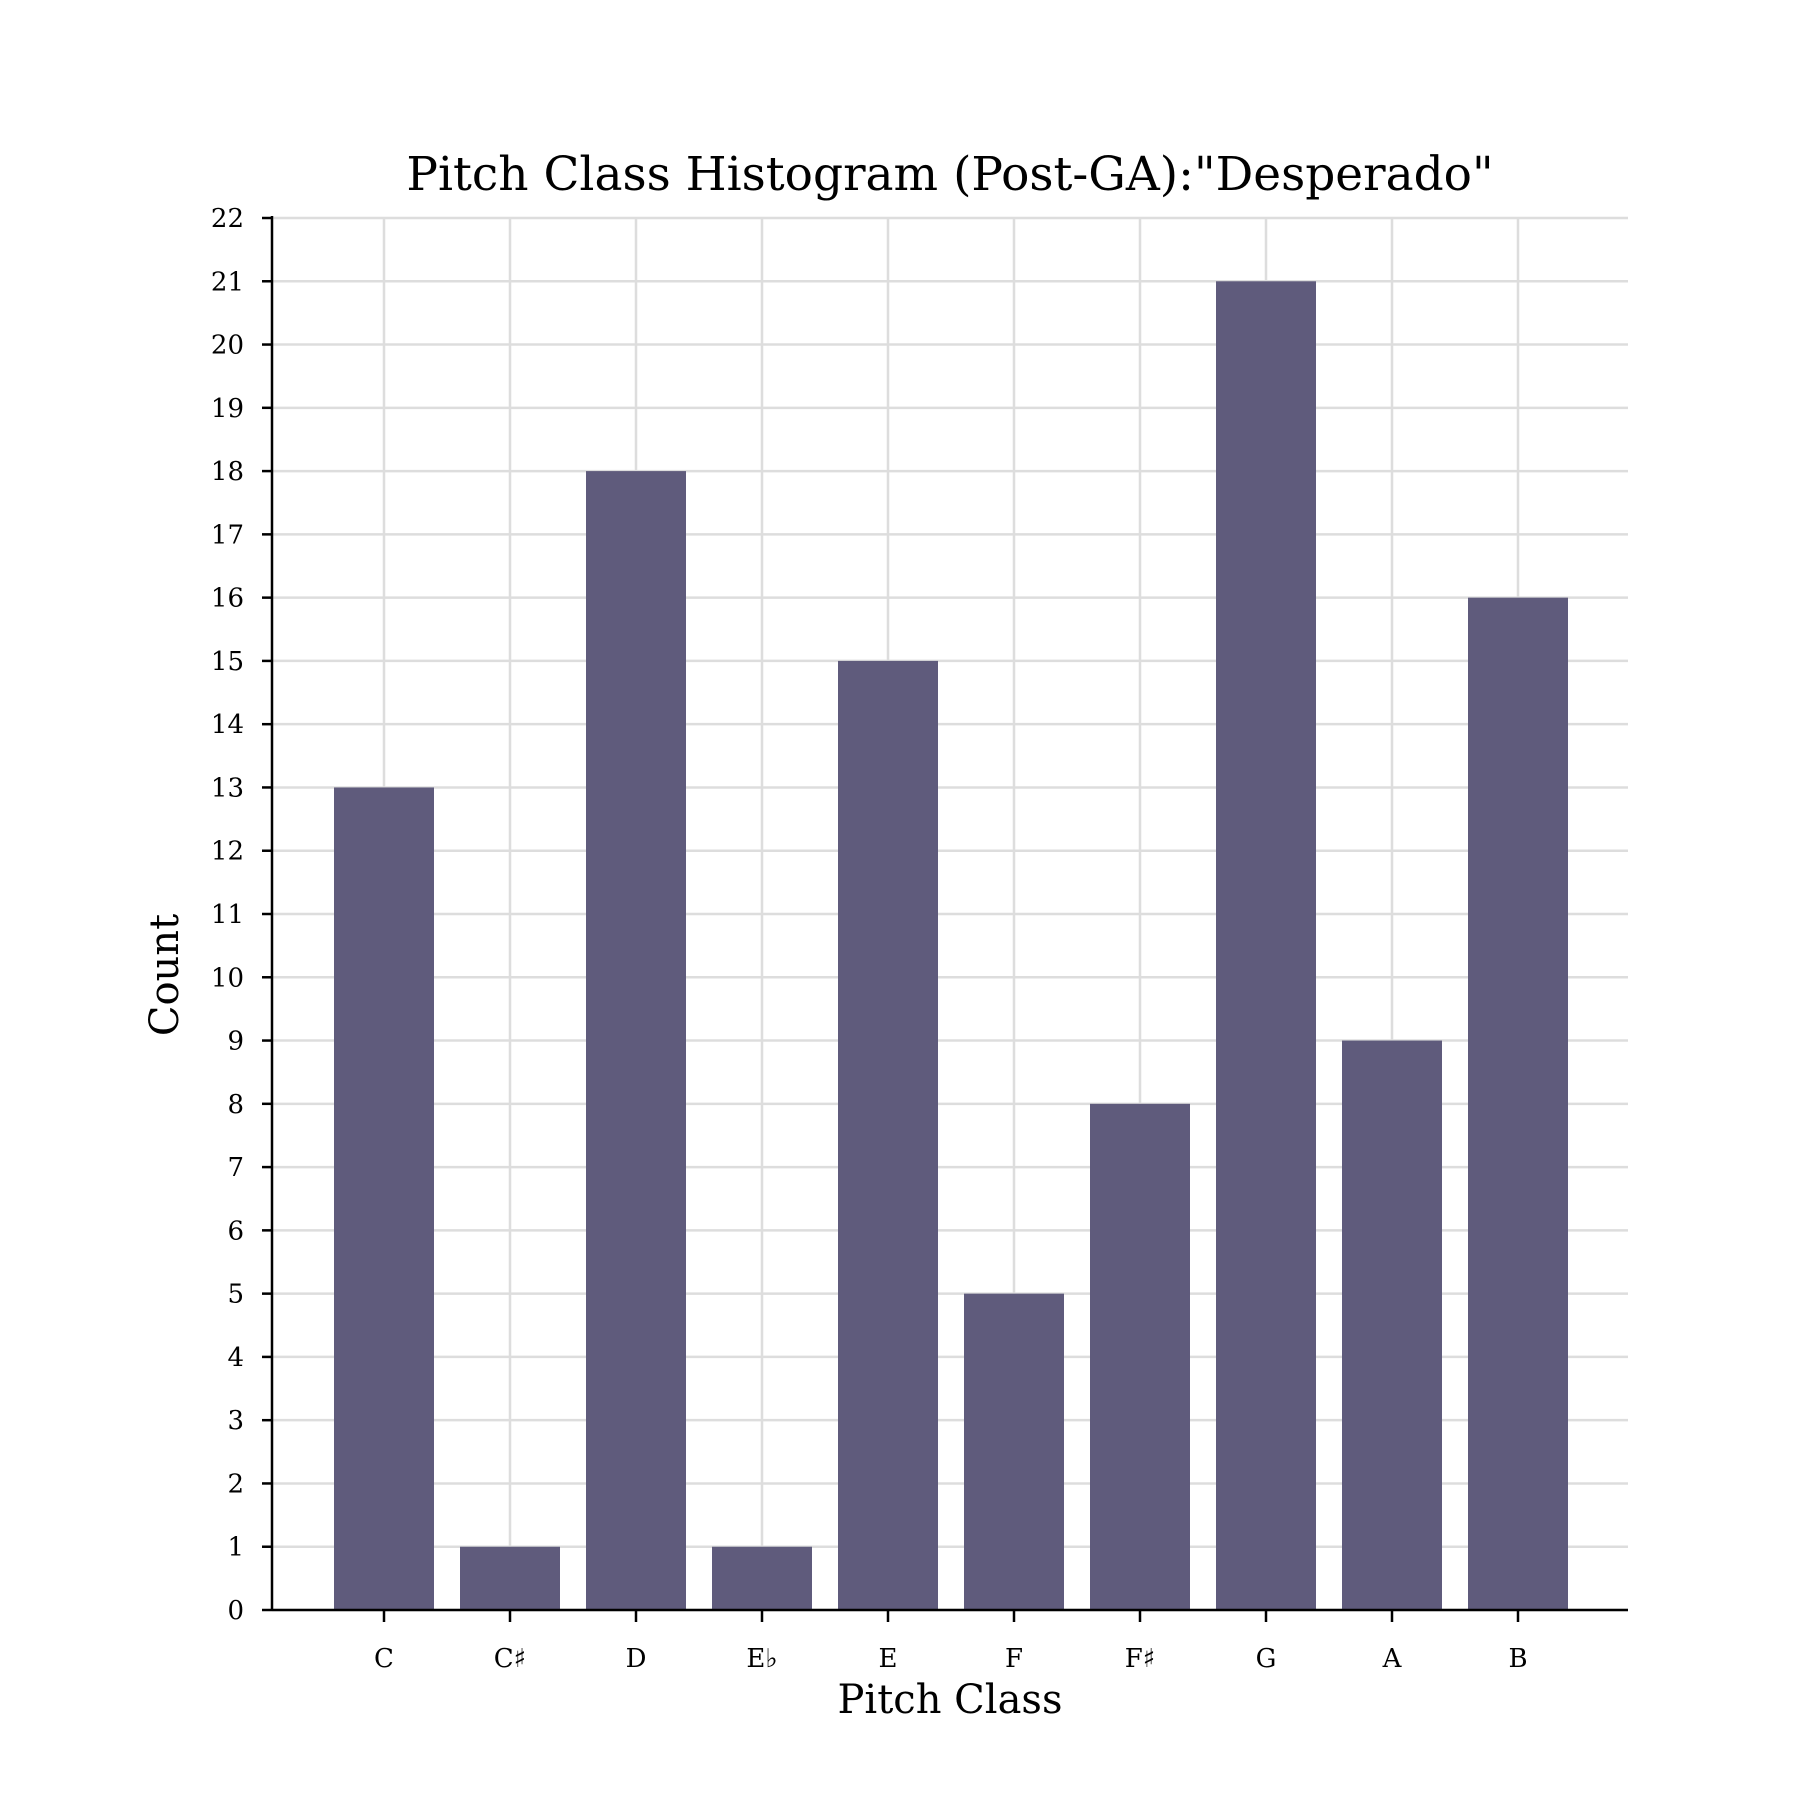 The height and width of the screenshot is (1800, 1800). I want to click on y-tick-label: 7, so click(235, 1168).